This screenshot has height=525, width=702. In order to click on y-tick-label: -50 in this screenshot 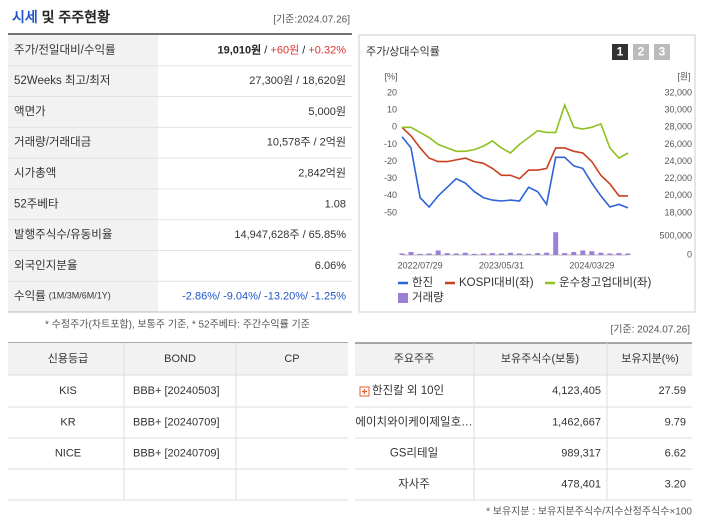, I will do `click(390, 212)`.